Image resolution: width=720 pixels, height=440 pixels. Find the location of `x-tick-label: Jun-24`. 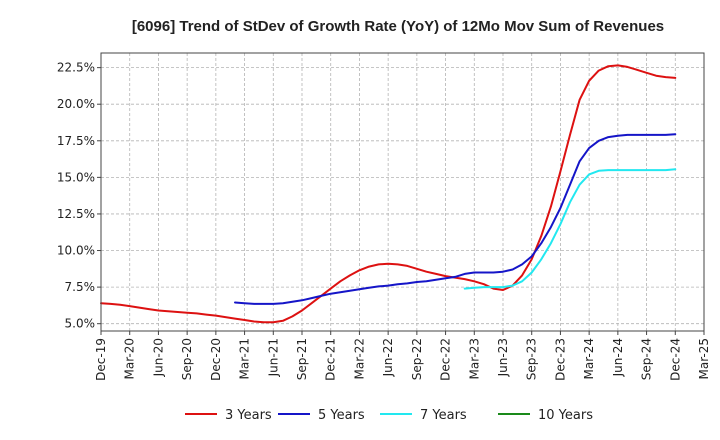

x-tick-label: Jun-24 is located at coordinates (618, 357).